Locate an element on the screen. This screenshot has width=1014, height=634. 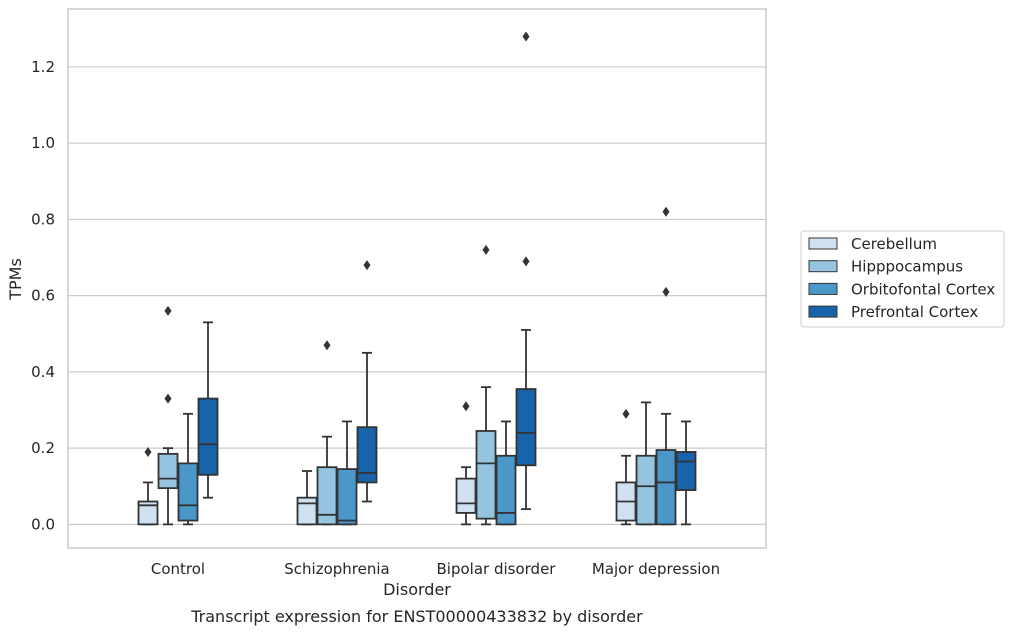
legend-frame is located at coordinates (902, 279).